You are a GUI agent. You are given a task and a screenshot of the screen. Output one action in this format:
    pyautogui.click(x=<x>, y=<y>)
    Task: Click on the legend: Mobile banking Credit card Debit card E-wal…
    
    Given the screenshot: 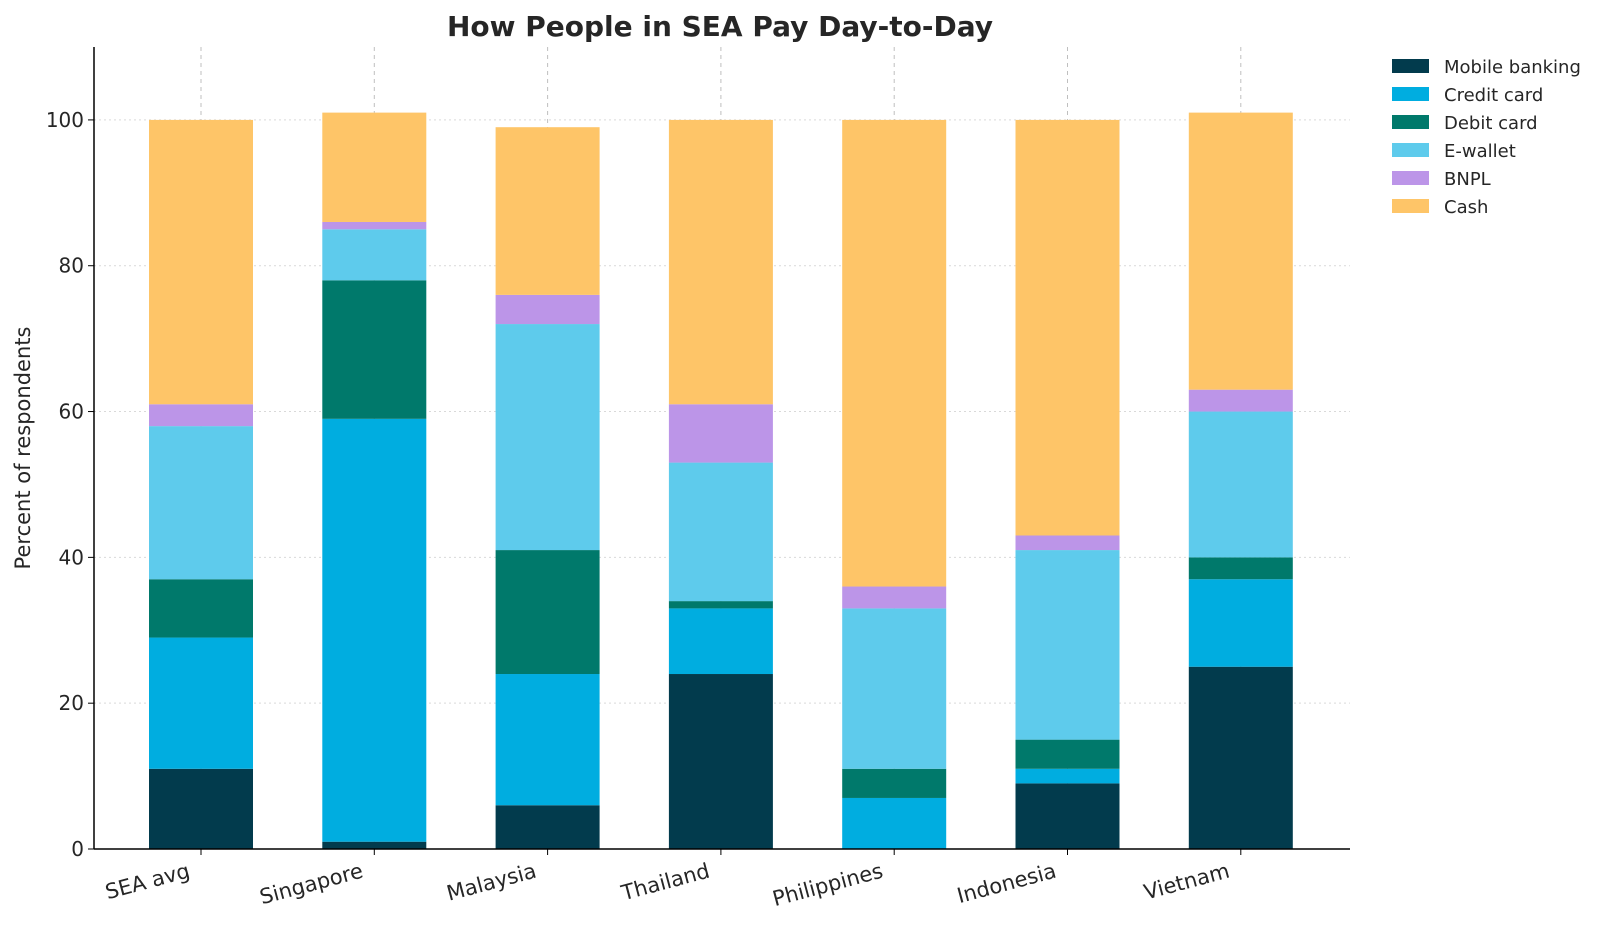 What is the action you would take?
    pyautogui.click(x=1486, y=137)
    